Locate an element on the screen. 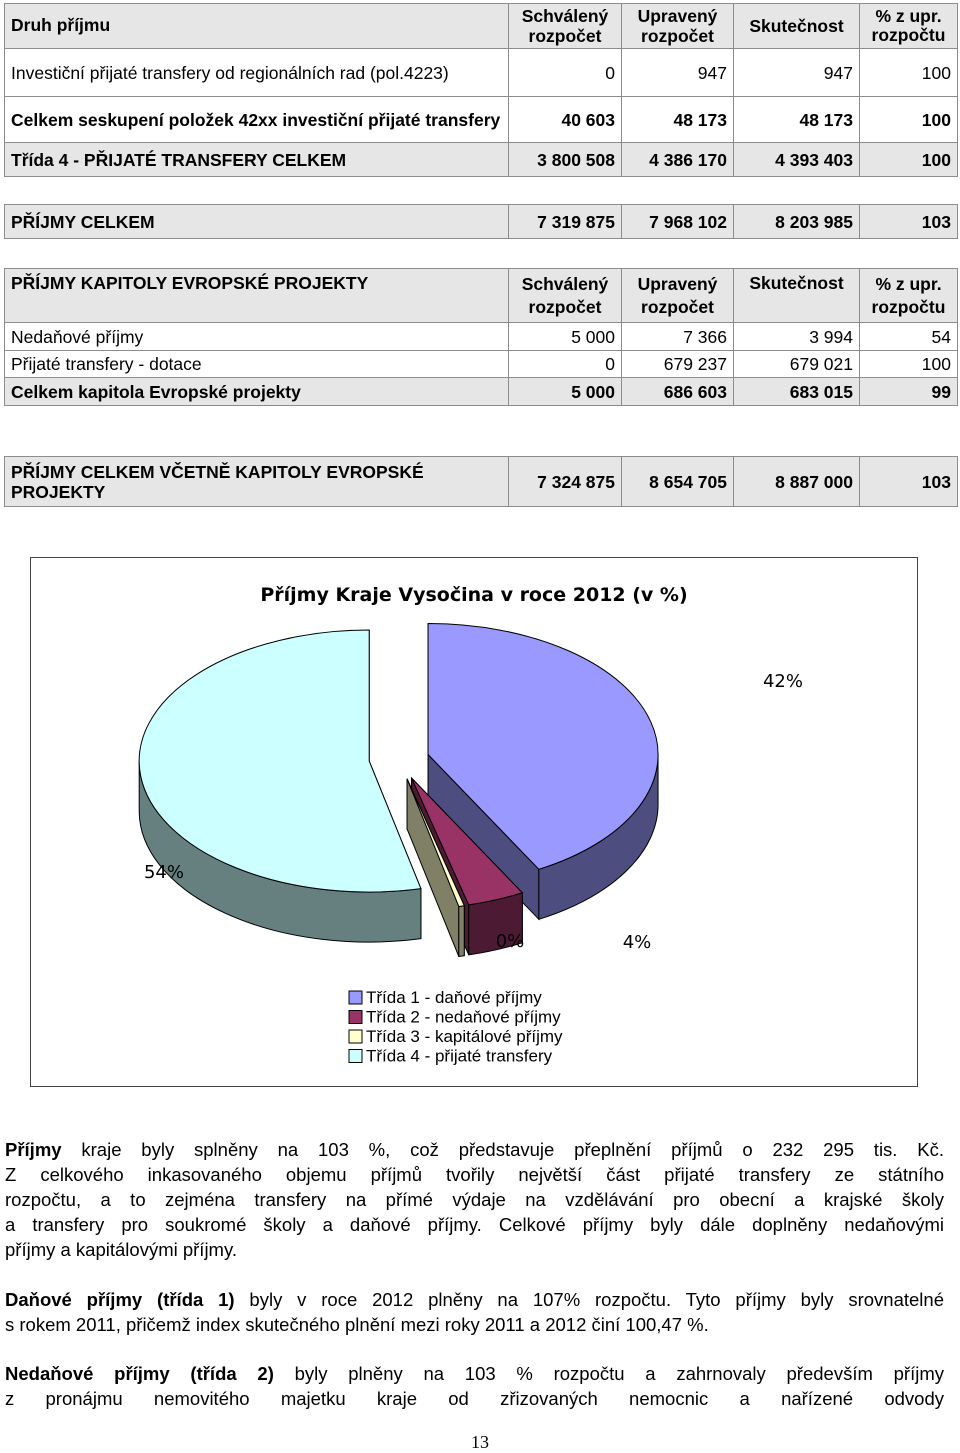  row-label: Celkem kapitola Evropské projekty is located at coordinates (256, 391).